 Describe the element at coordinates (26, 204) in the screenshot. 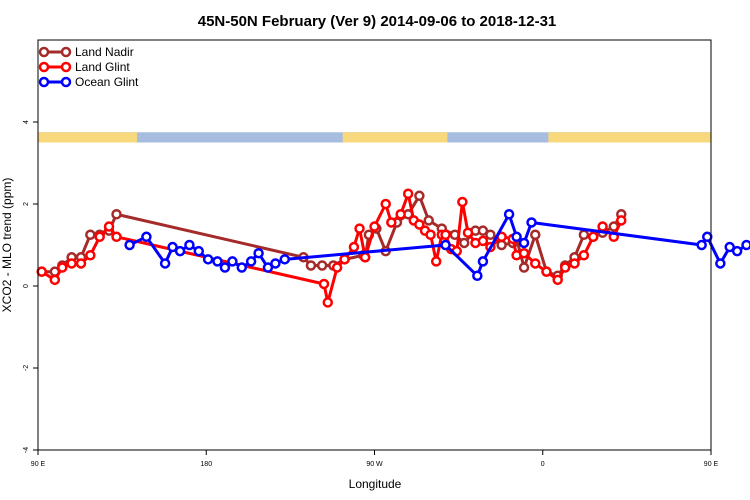

I see `y-tick-label: 2` at that location.